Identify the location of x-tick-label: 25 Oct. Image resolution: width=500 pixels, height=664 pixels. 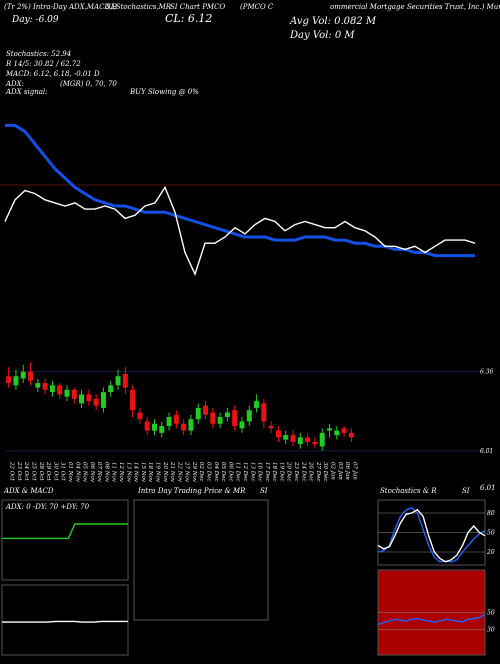
(34, 471).